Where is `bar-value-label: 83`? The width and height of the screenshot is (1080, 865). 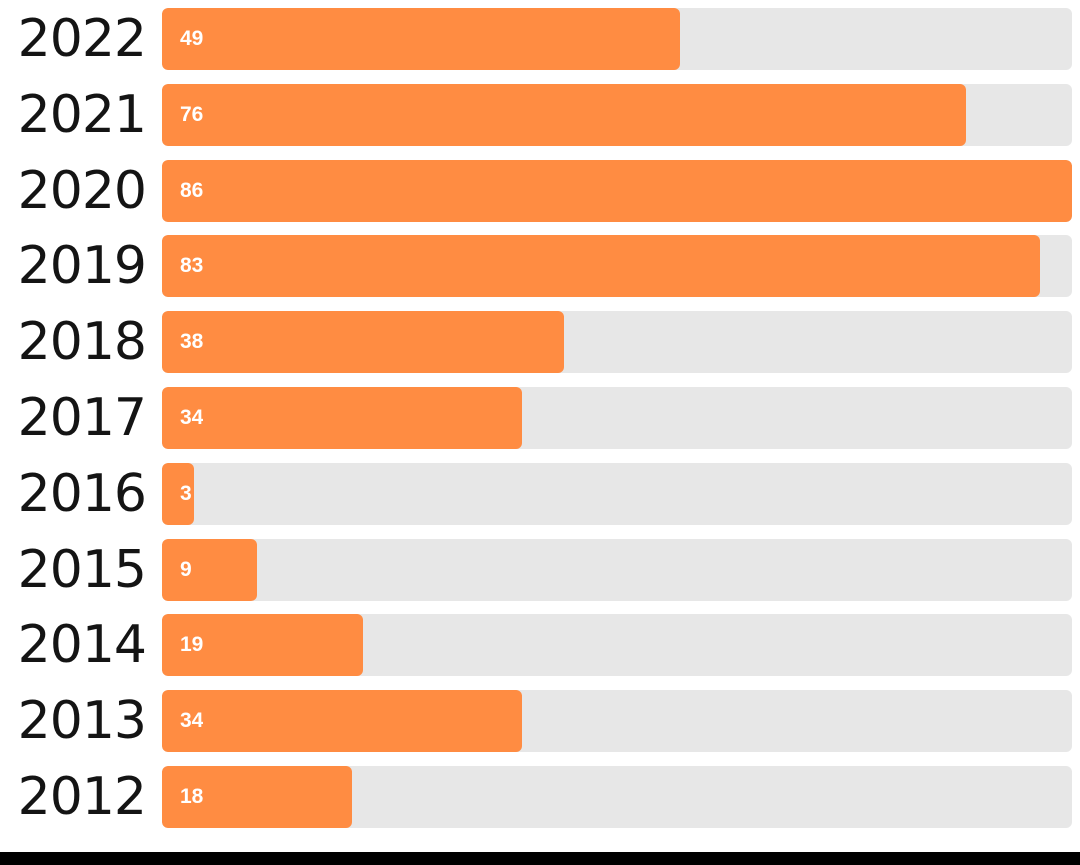 bar-value-label: 83 is located at coordinates (192, 266).